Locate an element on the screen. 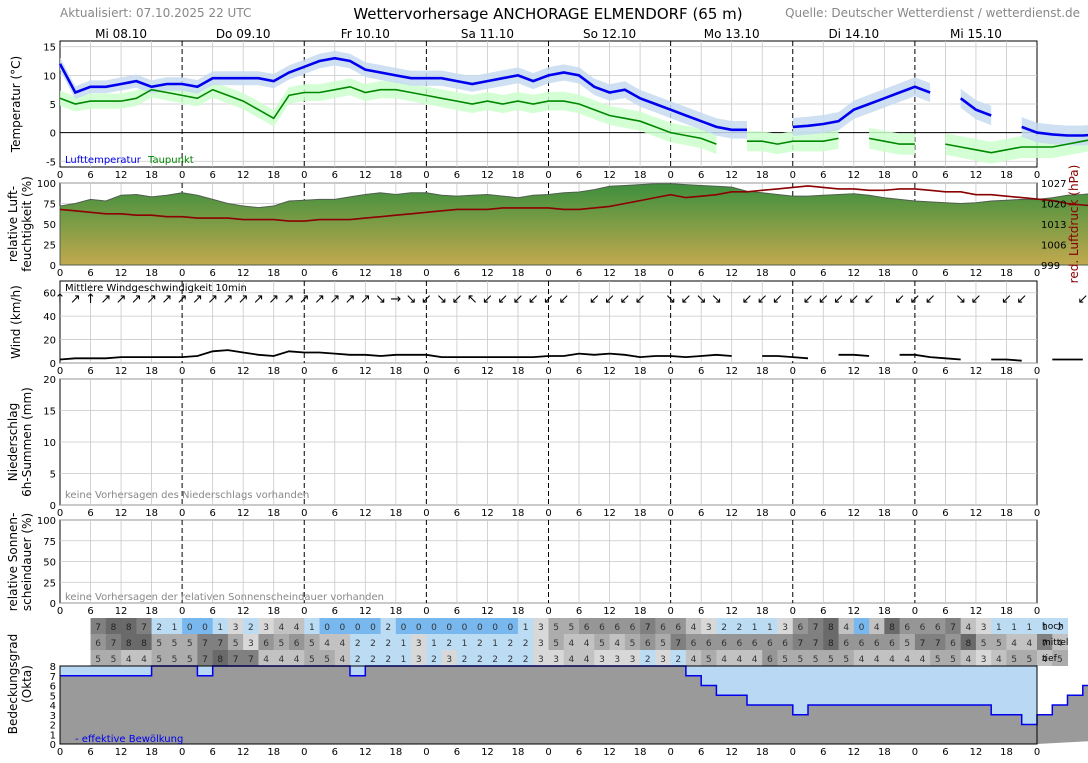 Image resolution: width=1088 pixels, height=763 pixels. cloud-cover-area is located at coordinates (574, 705).